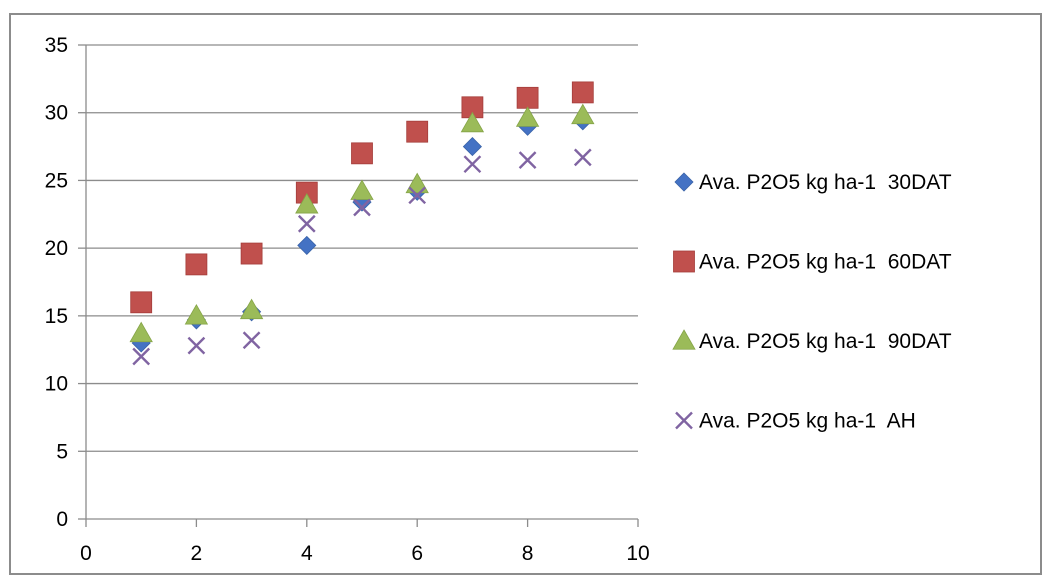 Image resolution: width=1045 pixels, height=580 pixels. I want to click on legend-entry: Ava. P2O5 kg ha-1 AH, so click(795, 421).